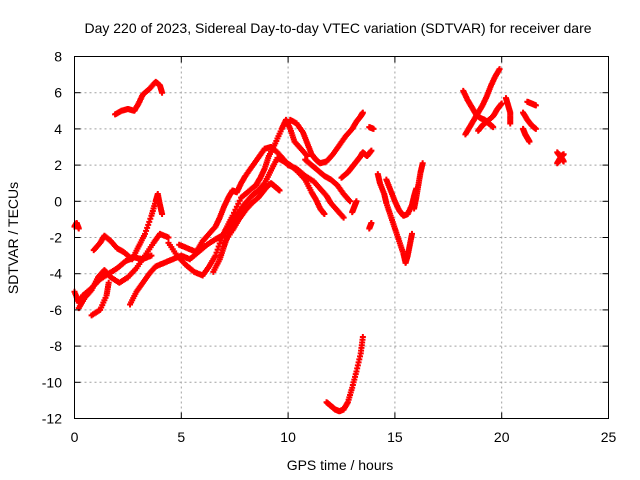 The width and height of the screenshot is (640, 480). Describe the element at coordinates (58, 129) in the screenshot. I see `y-tick-label: 4` at that location.